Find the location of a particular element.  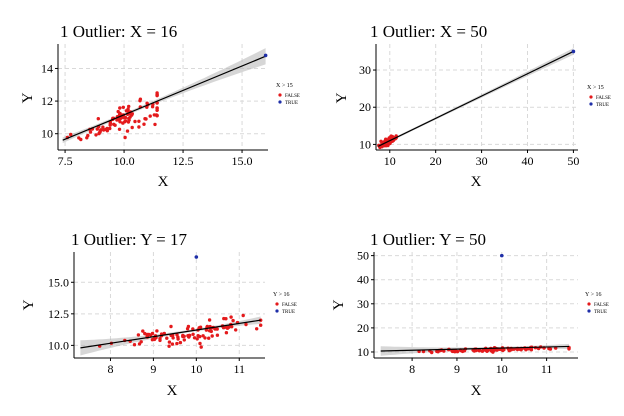

legend-title: X > 15 is located at coordinates (595, 88).